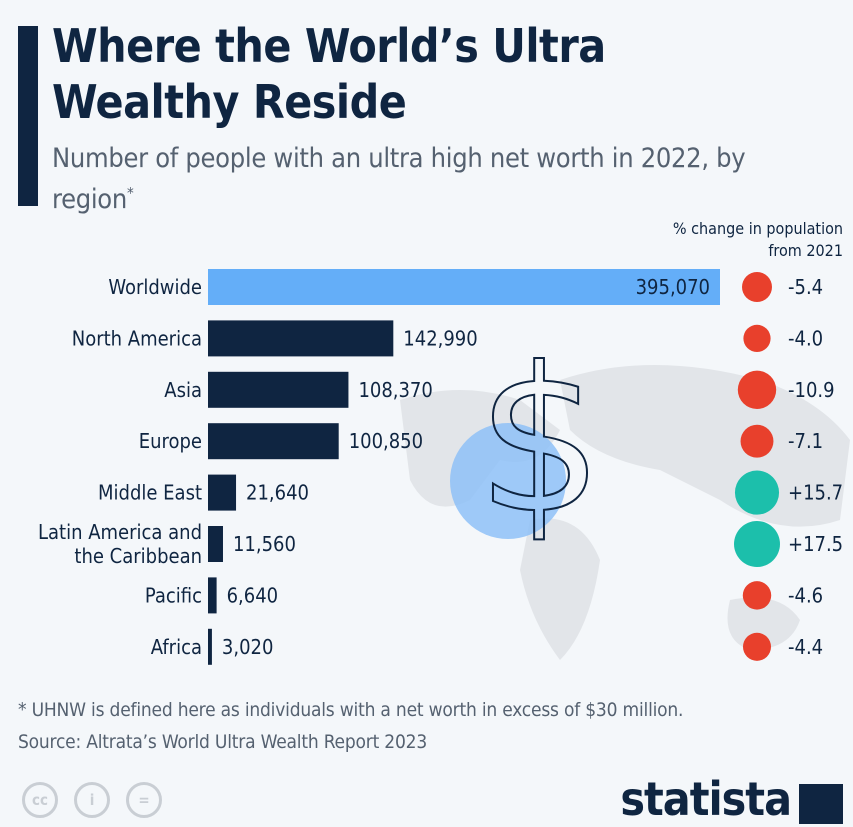  Describe the element at coordinates (757, 228) in the screenshot. I see `change-header-line1: % change in population` at that location.